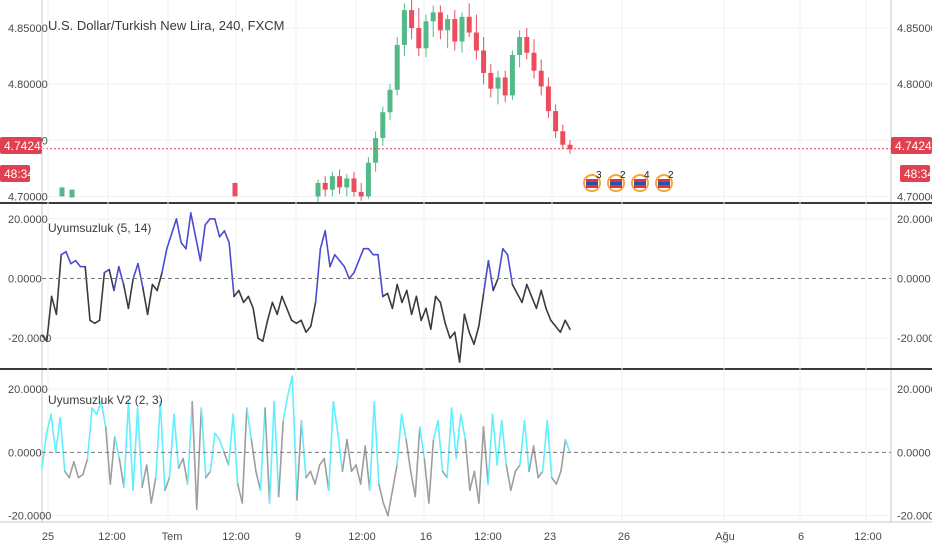  What do you see at coordinates (362, 537) in the screenshot?
I see `time-tick-label: 12:00` at bounding box center [362, 537].